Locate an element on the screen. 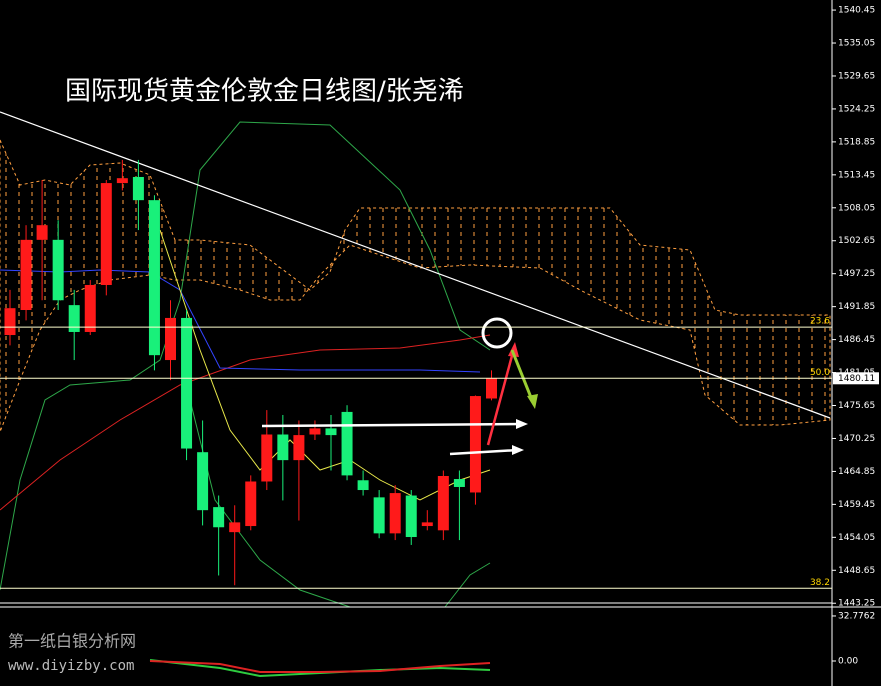  bollinger-lower is located at coordinates (467, 585).